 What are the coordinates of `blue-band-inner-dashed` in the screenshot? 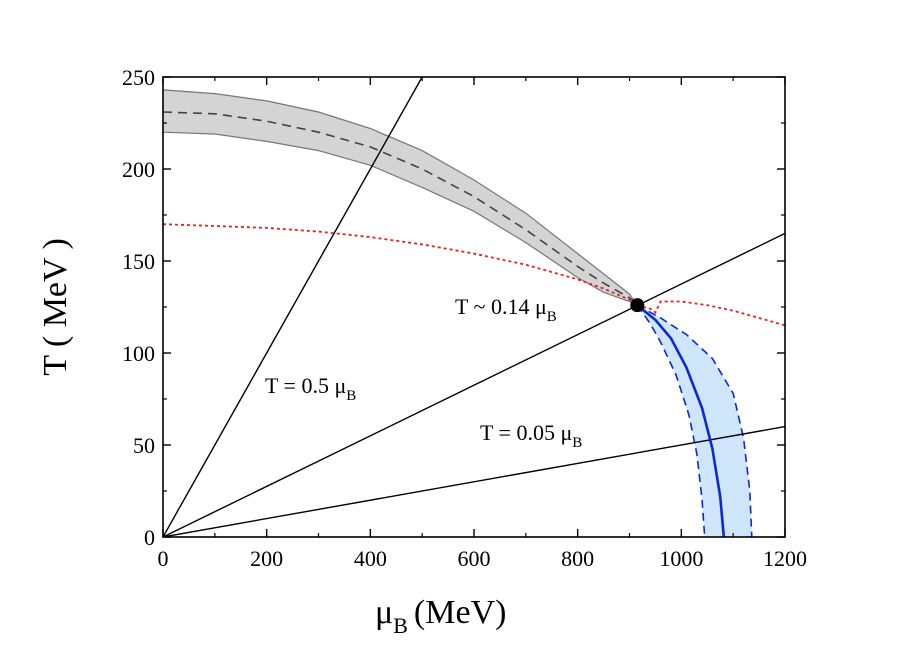 It's located at (671, 420).